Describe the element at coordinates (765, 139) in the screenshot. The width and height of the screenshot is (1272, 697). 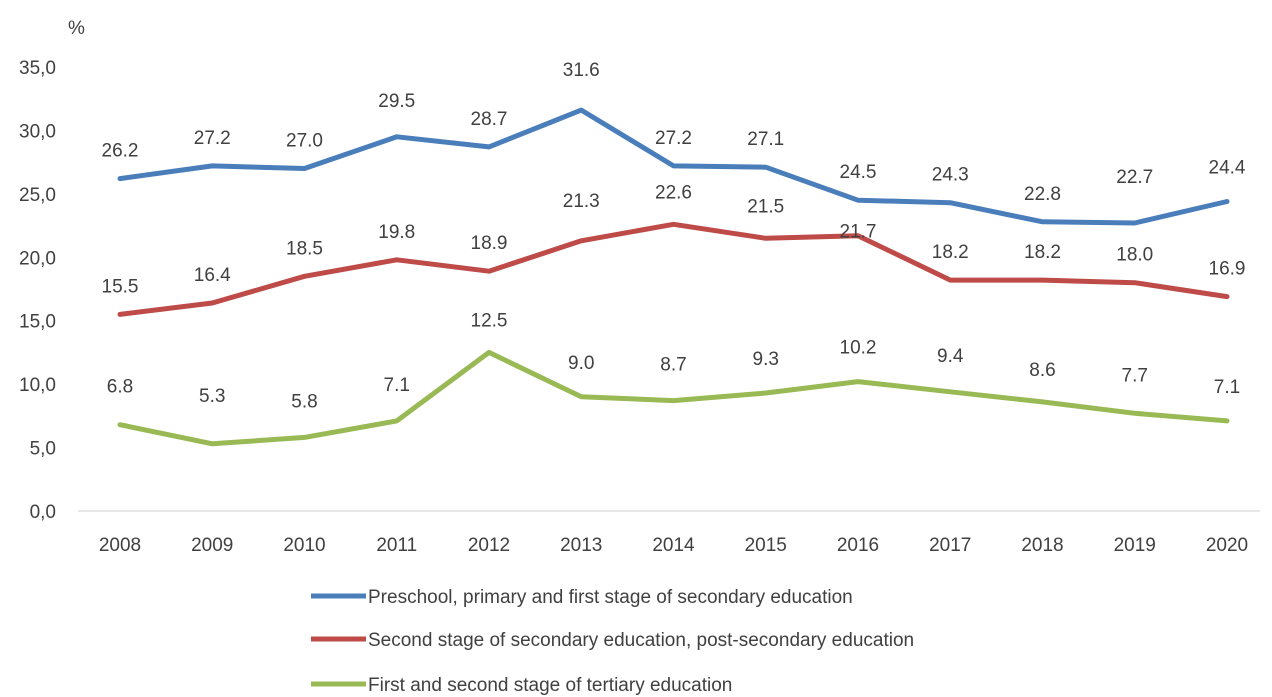
I see `data-label: 27.1` at that location.